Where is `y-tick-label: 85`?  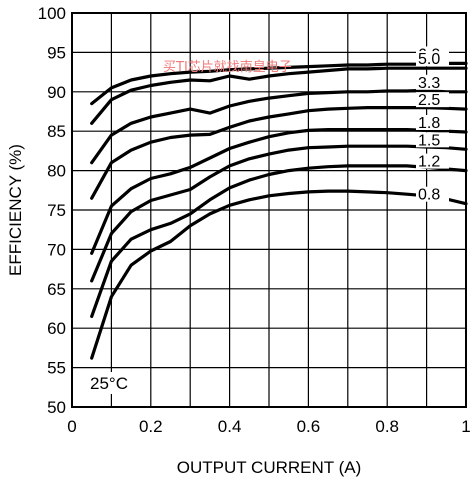
y-tick-label: 85 is located at coordinates (56, 131).